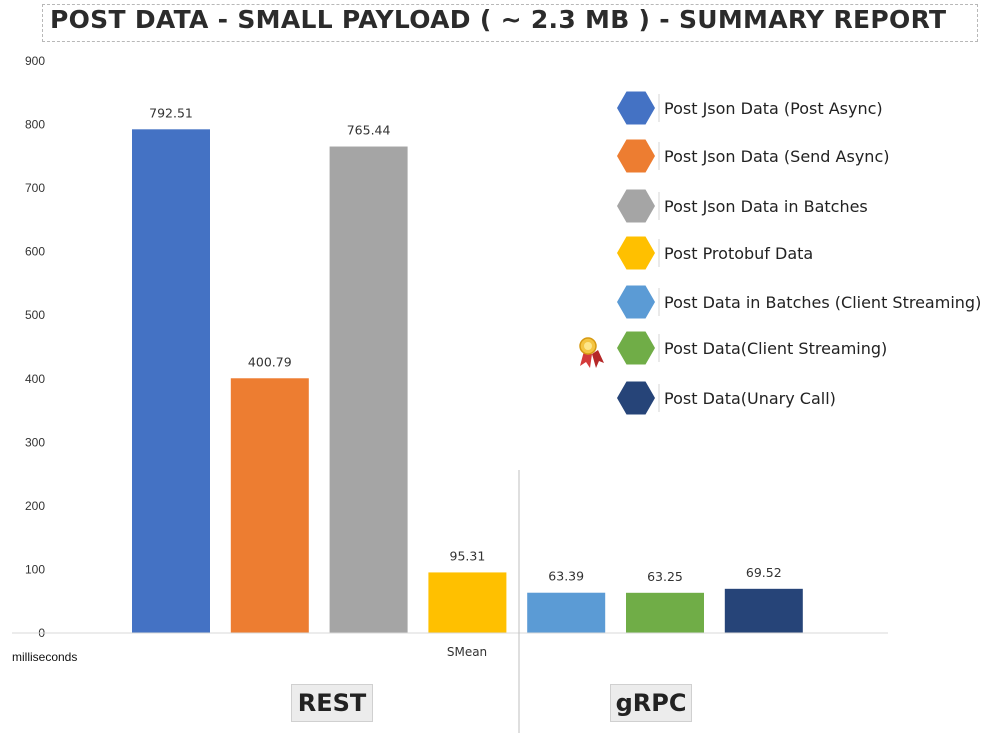 Image resolution: width=1008 pixels, height=737 pixels. What do you see at coordinates (566, 576) in the screenshot?
I see `data-label: 63.39` at bounding box center [566, 576].